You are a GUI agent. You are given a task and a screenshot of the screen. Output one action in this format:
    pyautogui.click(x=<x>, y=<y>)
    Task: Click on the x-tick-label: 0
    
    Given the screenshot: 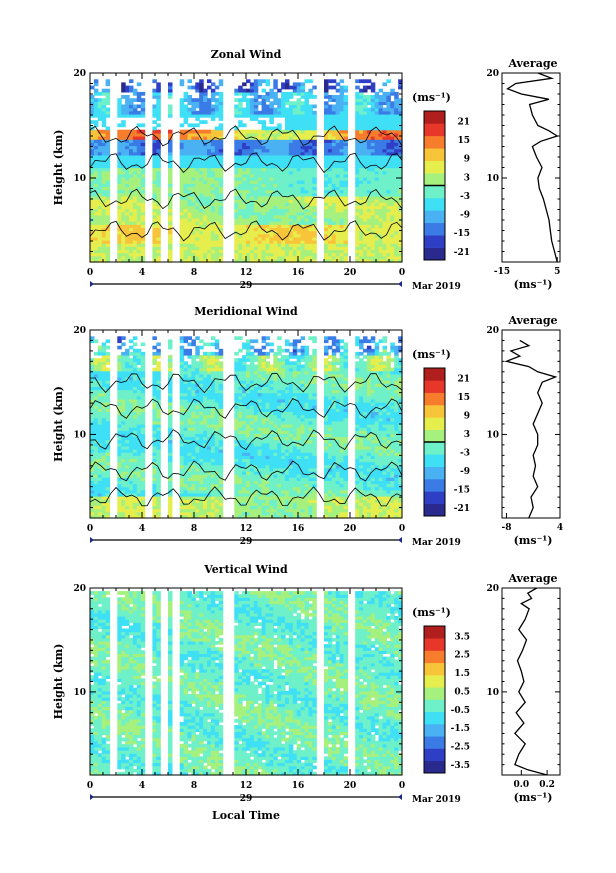 What is the action you would take?
    pyautogui.click(x=90, y=273)
    